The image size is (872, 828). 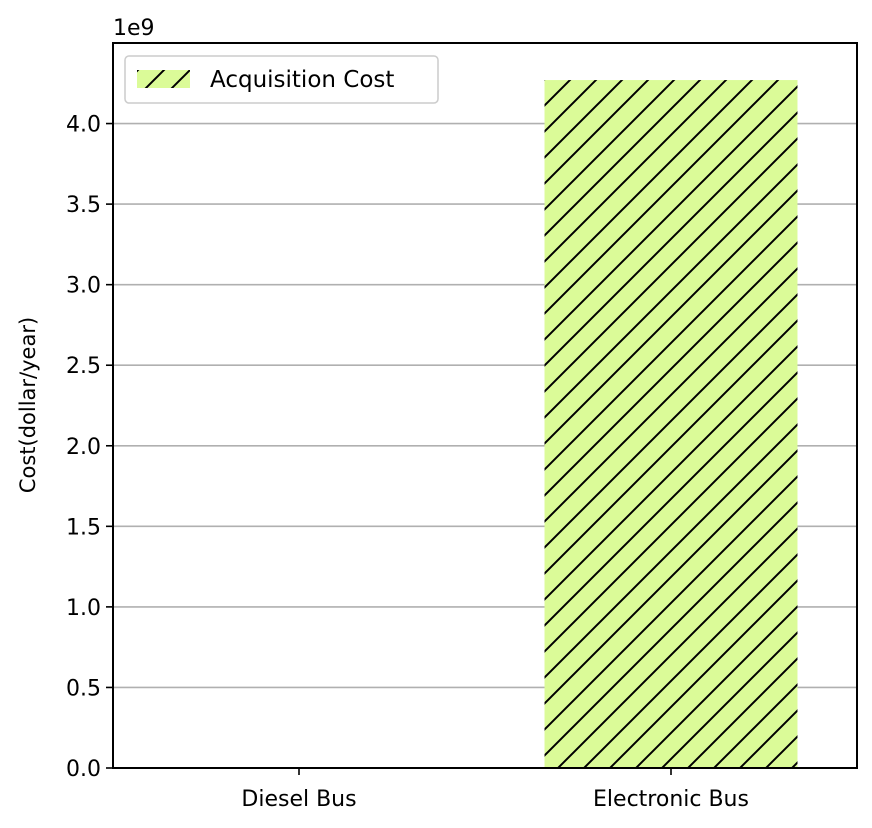 What do you see at coordinates (83, 286) in the screenshot?
I see `y-tick-label: 3.0` at bounding box center [83, 286].